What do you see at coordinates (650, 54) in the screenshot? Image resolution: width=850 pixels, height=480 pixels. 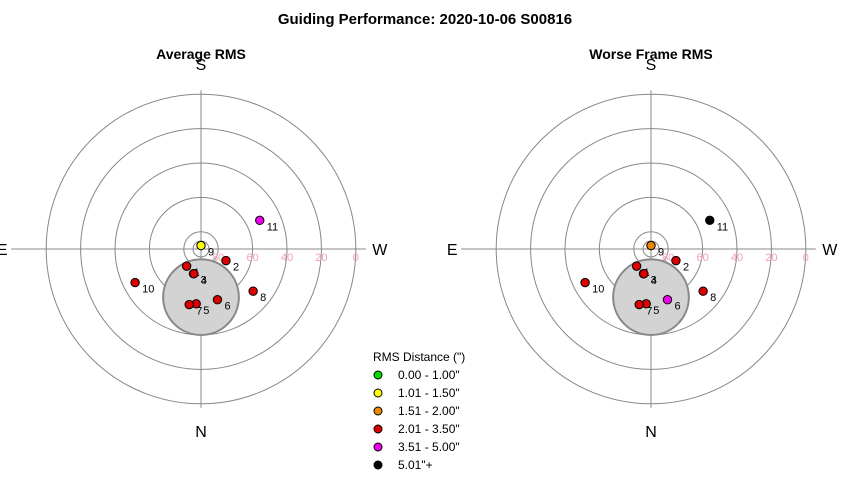 I see `chart-title: Worse Frame RMS` at bounding box center [650, 54].